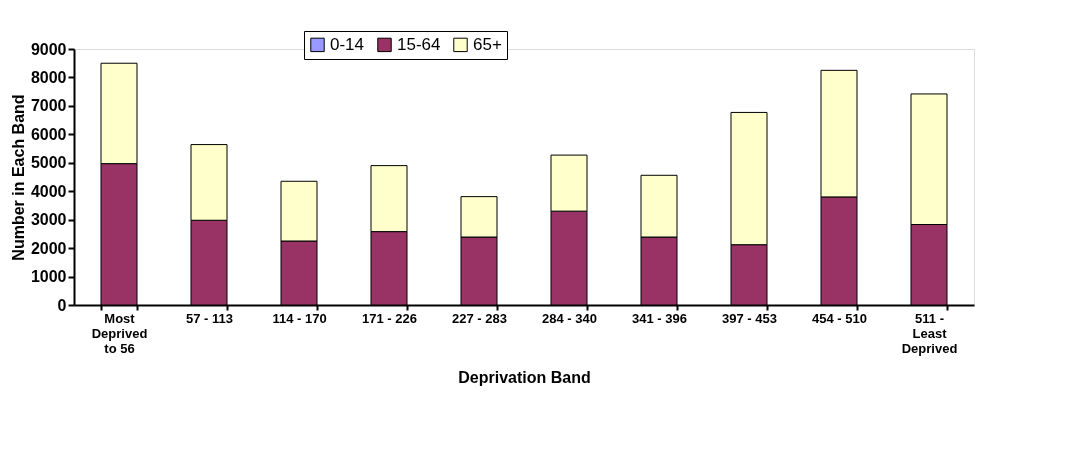 The width and height of the screenshot is (1071, 468). I want to click on y-tick-label: 9000, so click(48, 49).